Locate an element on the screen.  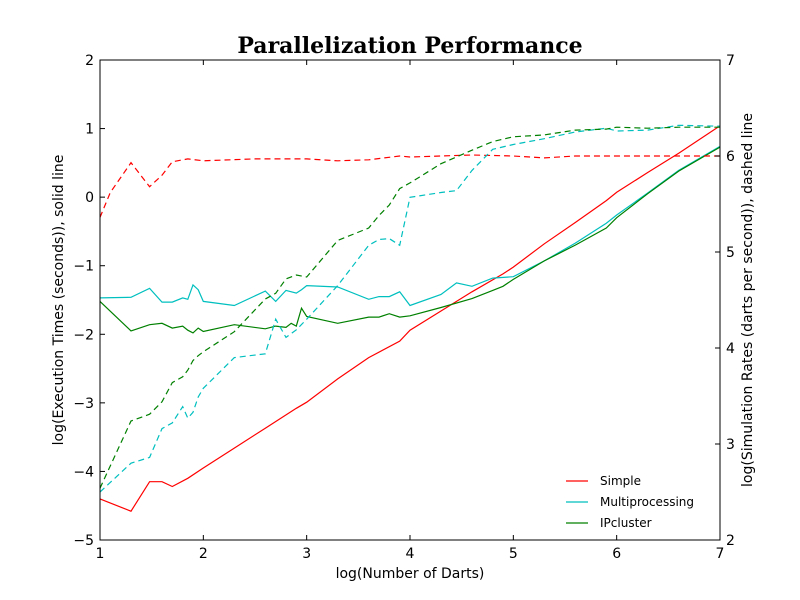
x-tick-label: 4 is located at coordinates (410, 554).